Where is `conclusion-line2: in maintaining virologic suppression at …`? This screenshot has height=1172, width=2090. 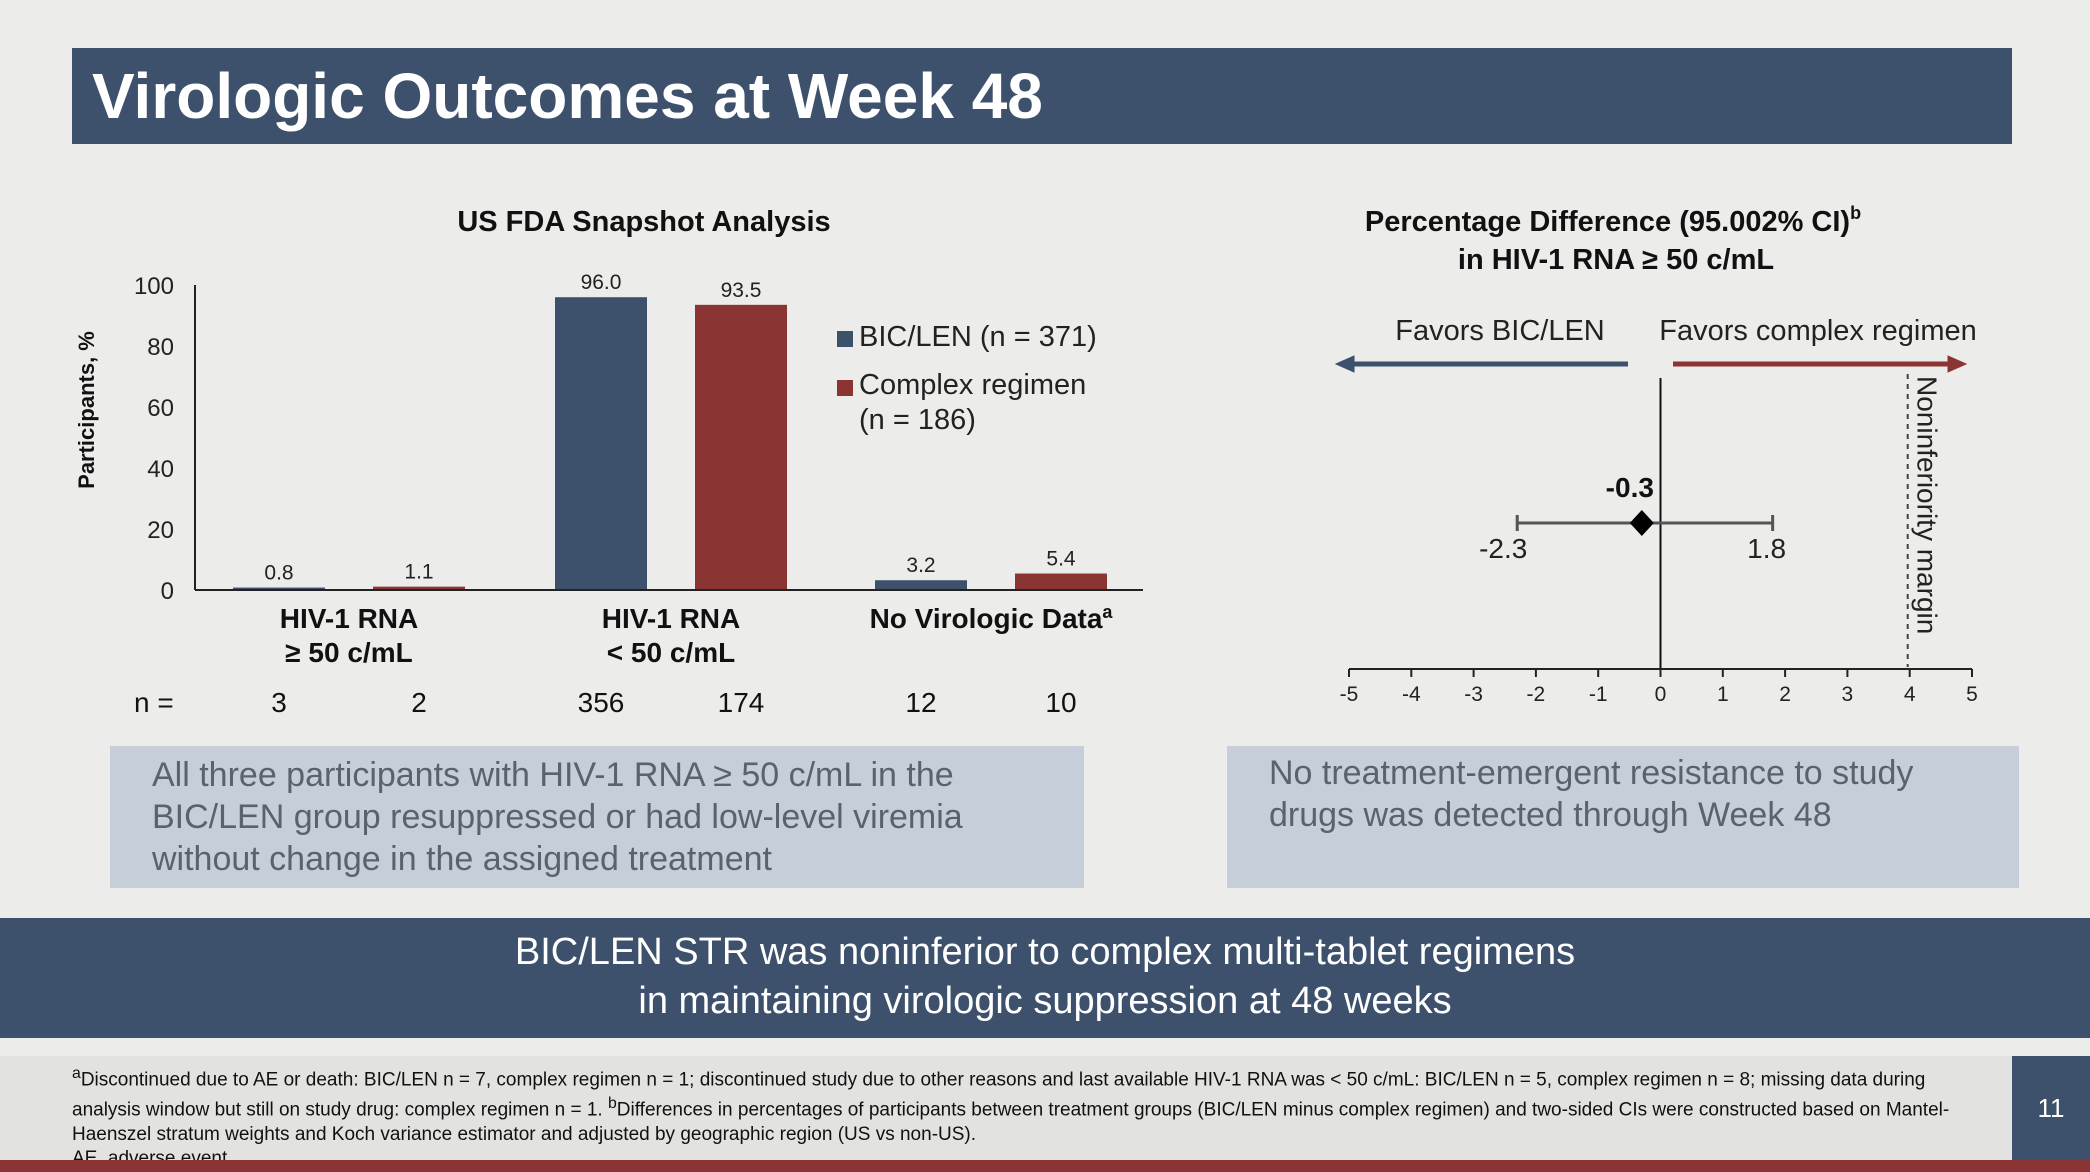 conclusion-line2: in maintaining virologic suppression at … is located at coordinates (1045, 1001).